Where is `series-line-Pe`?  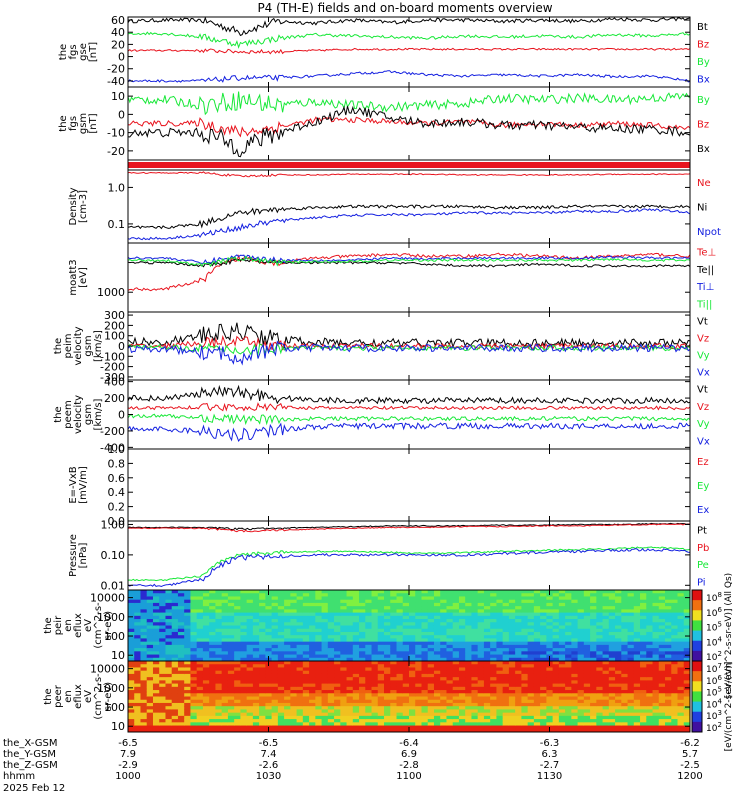
series-line-Pe is located at coordinates (409, 564).